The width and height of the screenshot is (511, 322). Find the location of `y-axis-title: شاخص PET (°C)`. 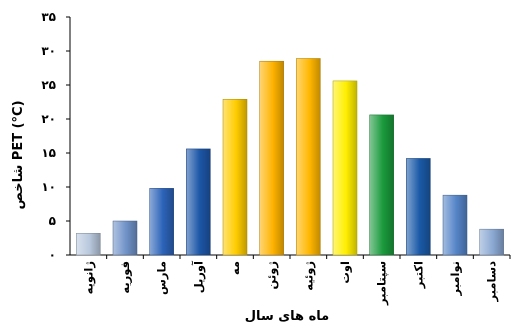

y-axis-title: شاخص PET (°C) is located at coordinates (18, 154).